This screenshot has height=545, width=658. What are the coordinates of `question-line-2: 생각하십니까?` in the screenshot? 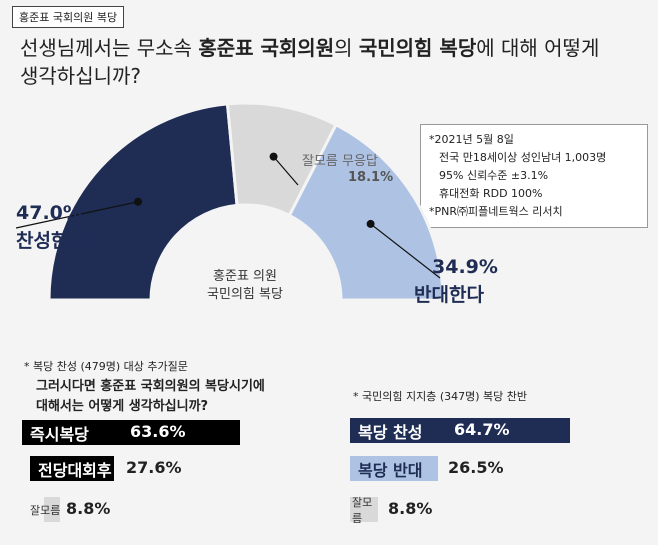 It's located at (81, 76).